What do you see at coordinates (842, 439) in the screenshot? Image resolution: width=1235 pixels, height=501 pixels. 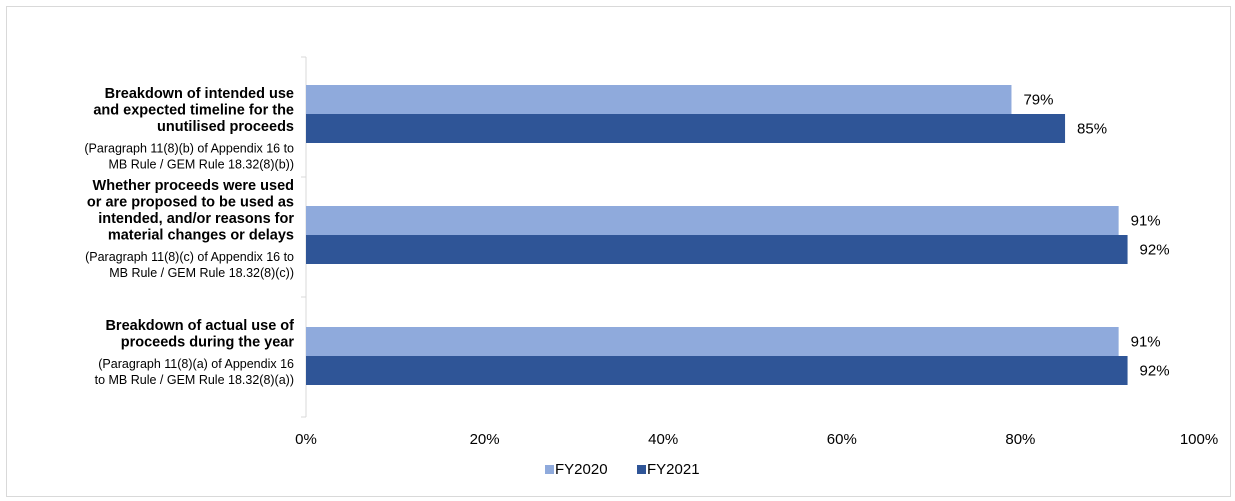 I see `x-tick-label: 60%` at bounding box center [842, 439].